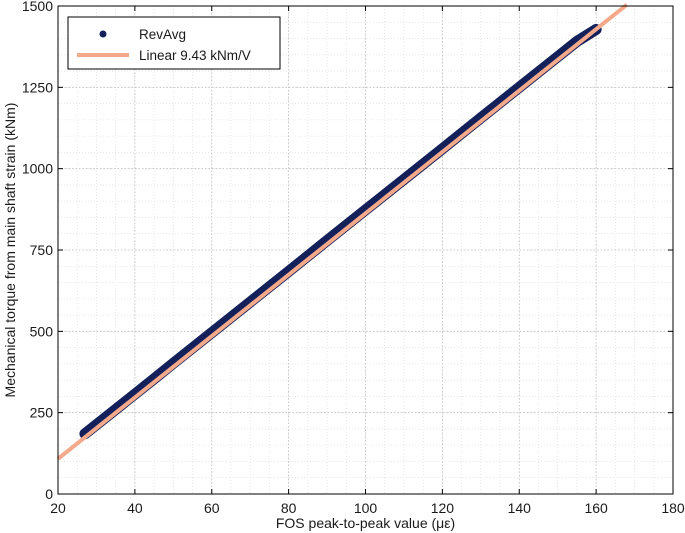  I want to click on y-tick-label: 1500, so click(37, 7).